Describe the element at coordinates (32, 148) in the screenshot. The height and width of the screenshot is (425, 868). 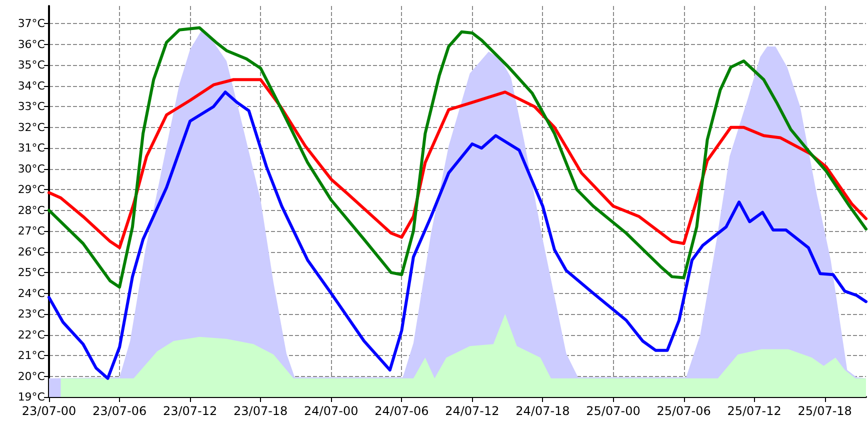
I see `y-tick-label: 31°C` at that location.